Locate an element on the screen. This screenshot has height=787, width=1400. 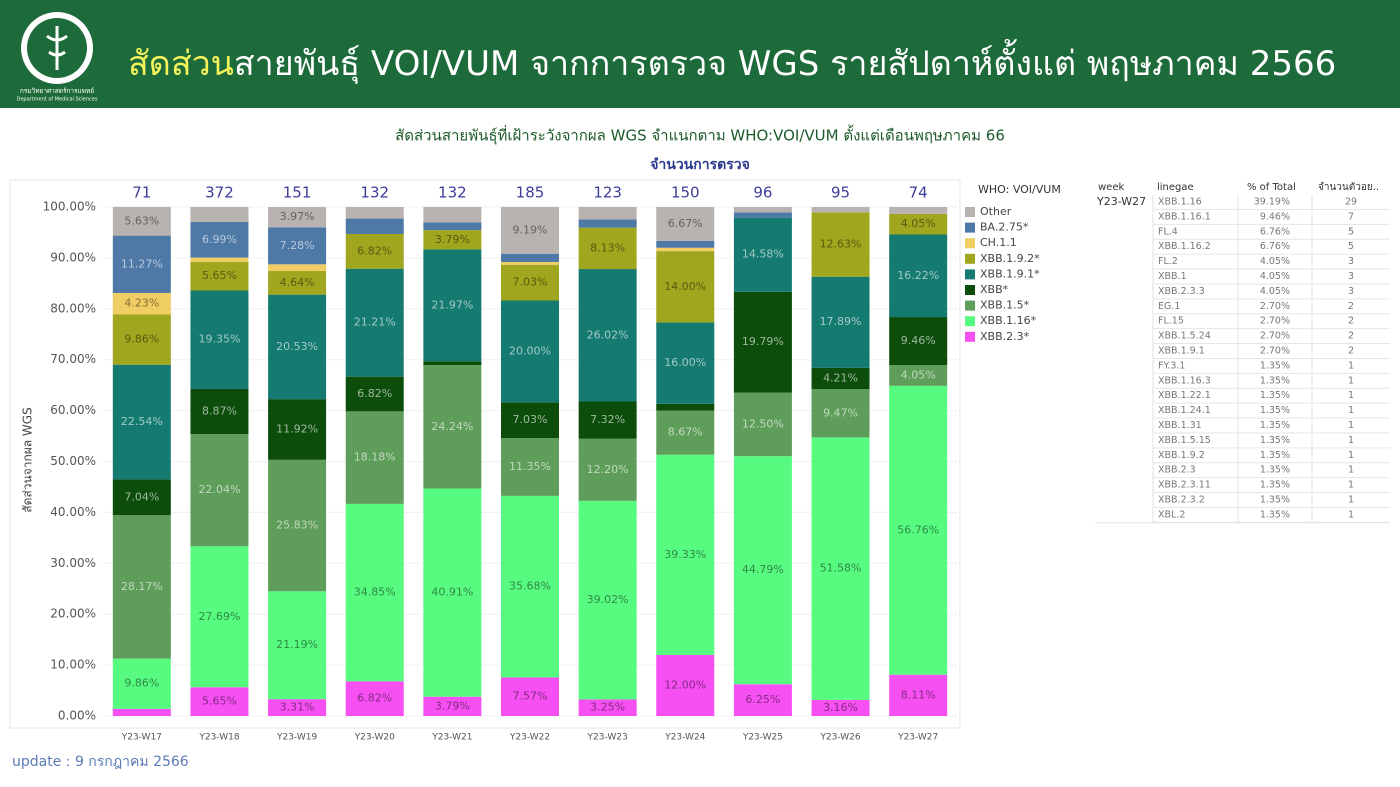
legend-label: XBB.1.9.1* is located at coordinates (1010, 273).